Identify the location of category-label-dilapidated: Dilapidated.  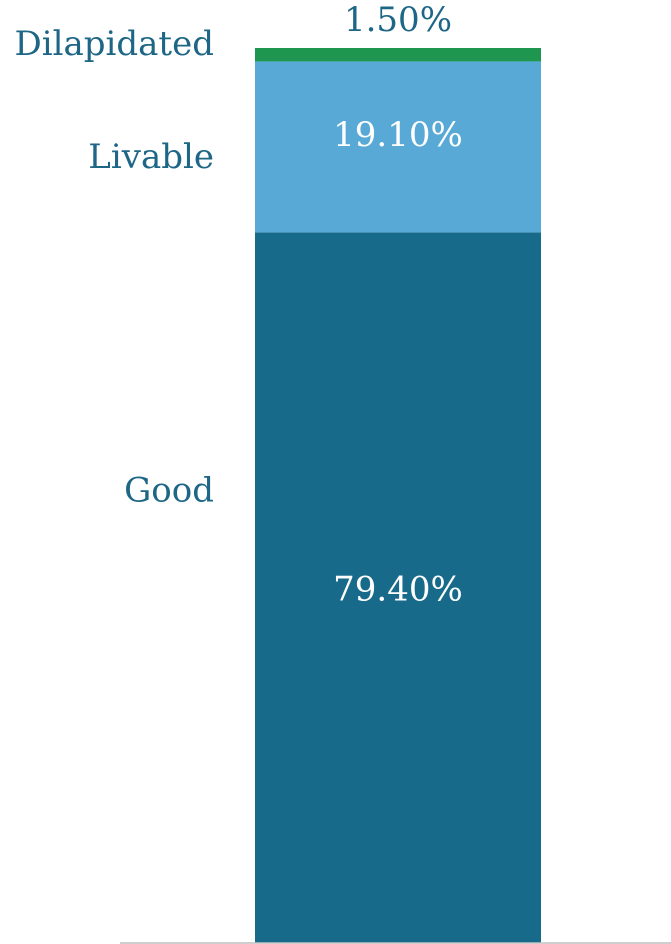
(114, 44).